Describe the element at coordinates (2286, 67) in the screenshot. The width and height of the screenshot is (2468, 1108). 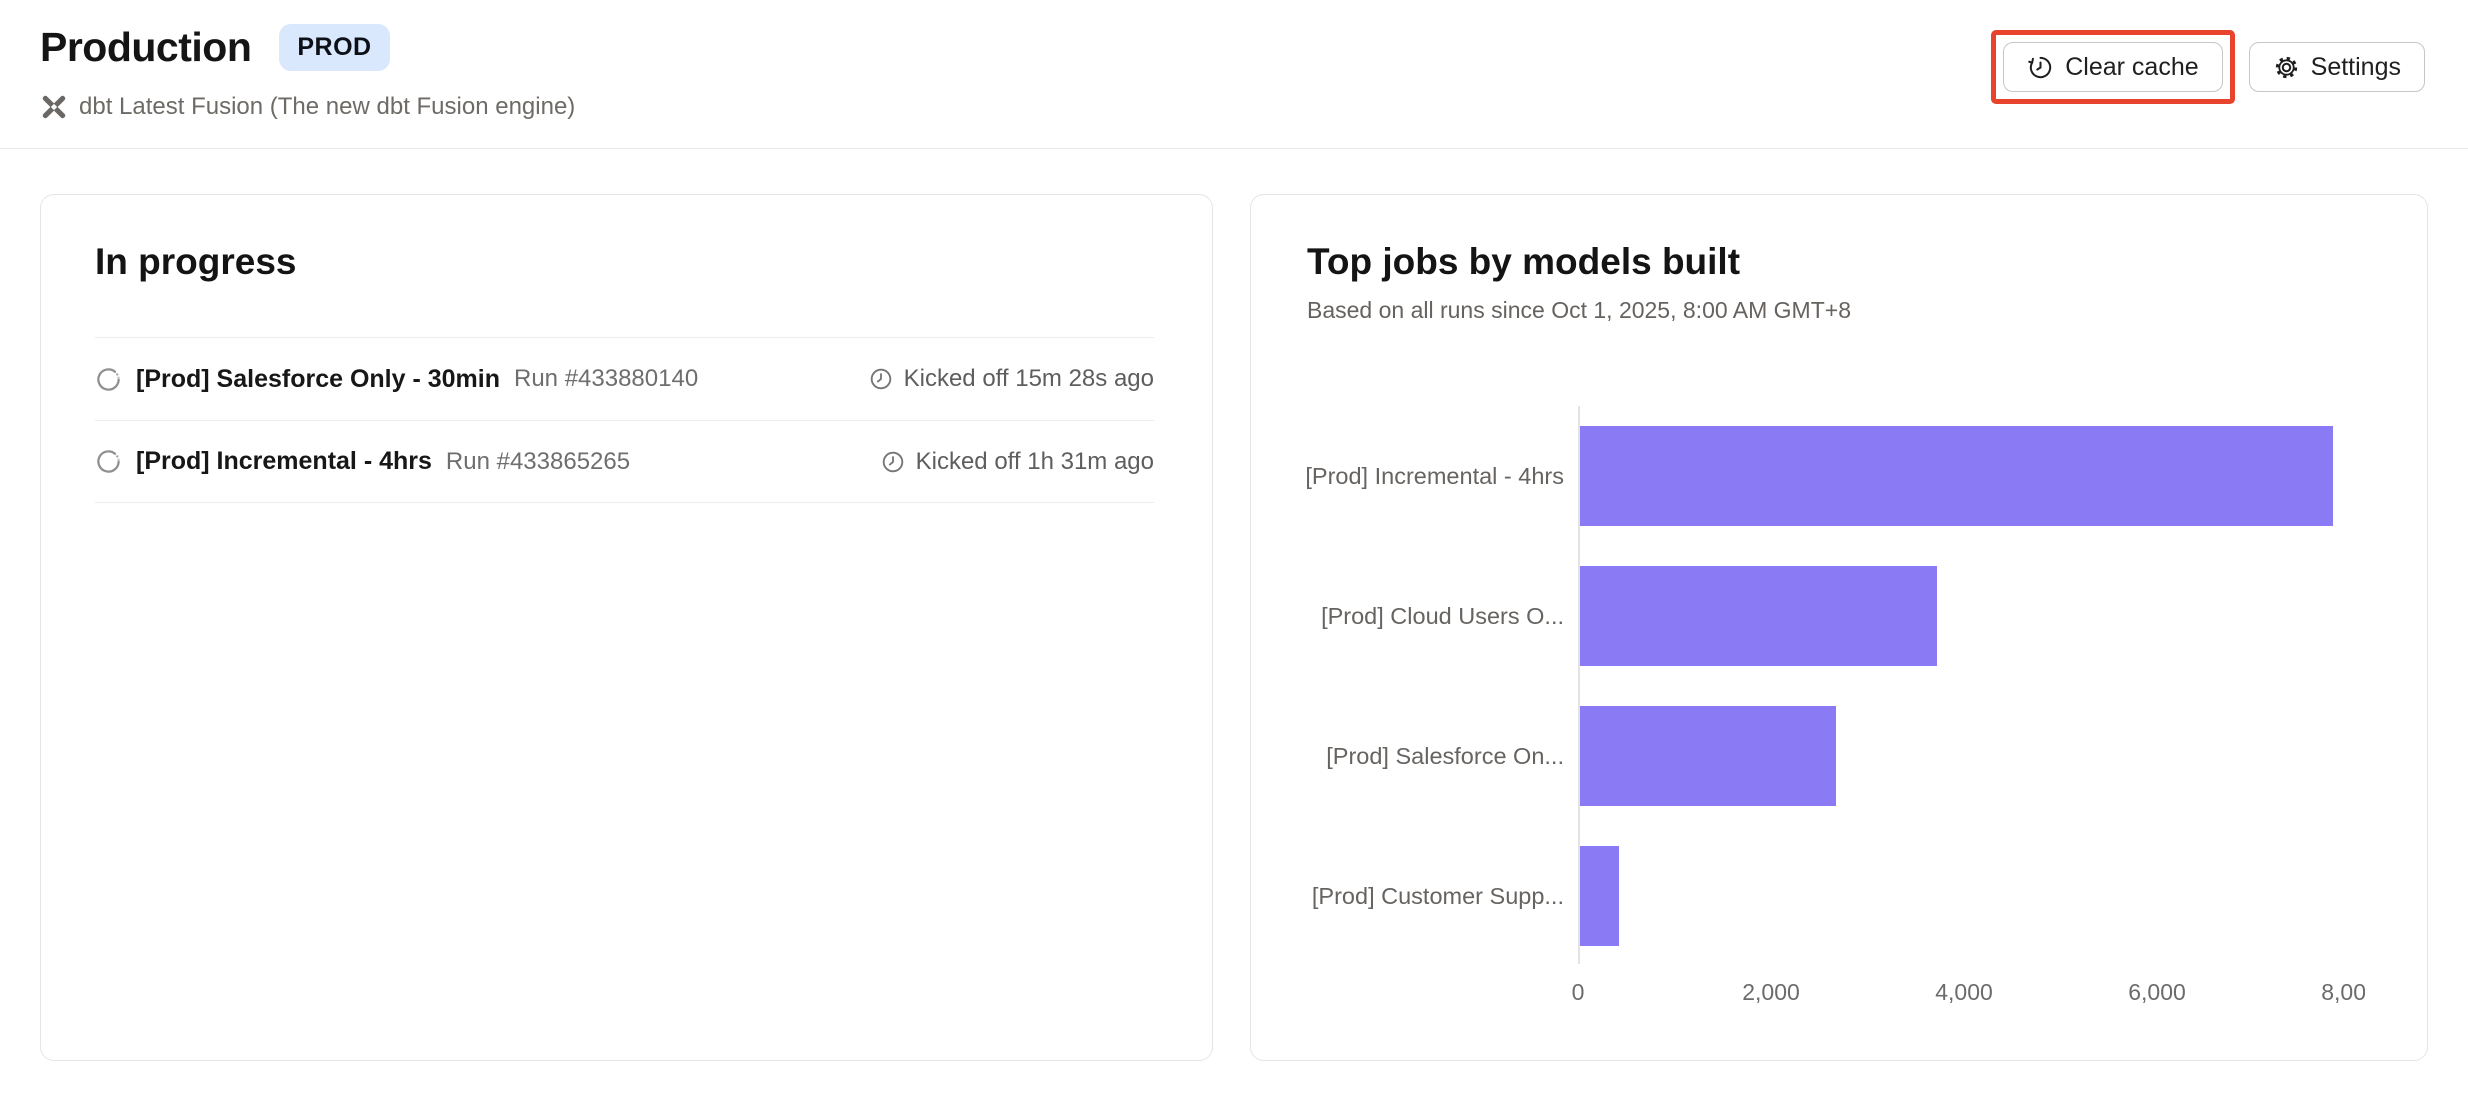
I see `gear-icon` at that location.